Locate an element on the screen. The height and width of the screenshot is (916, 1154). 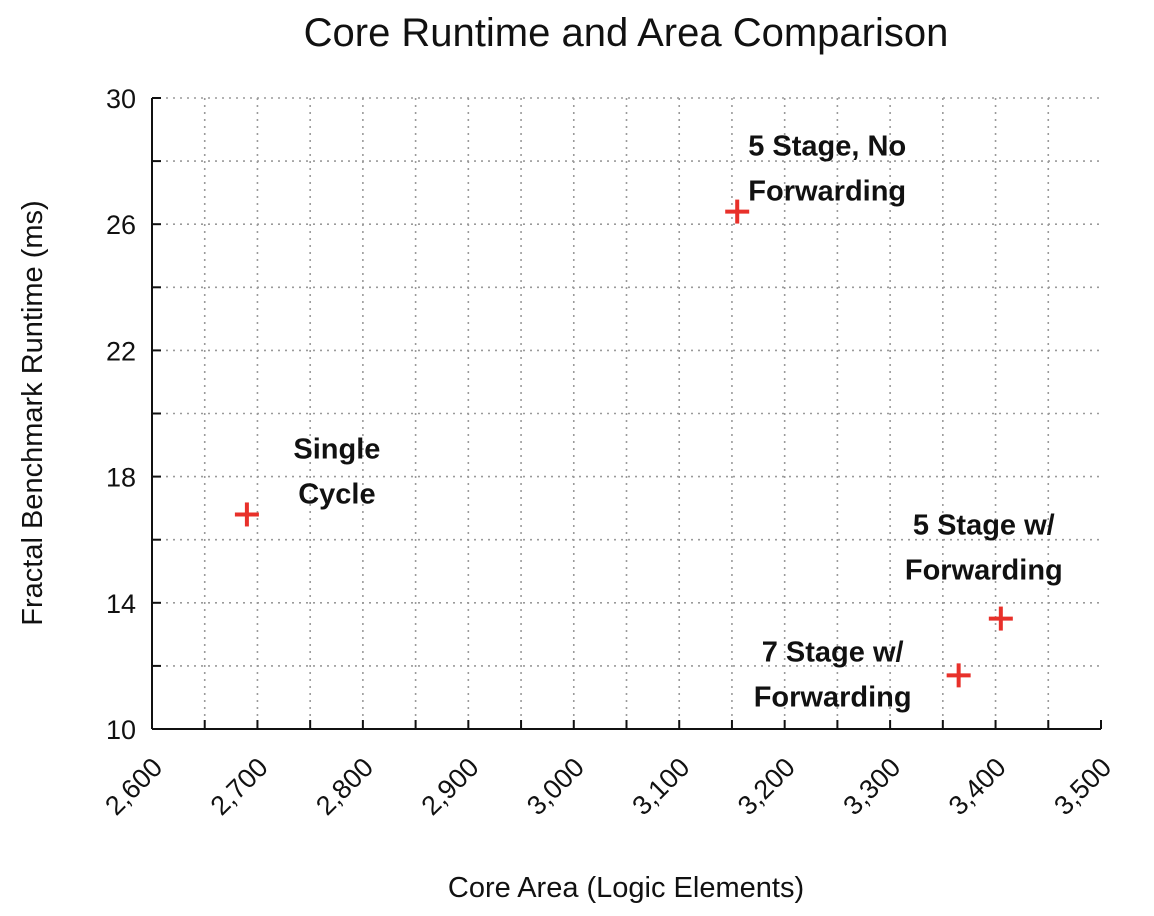
point-label-line: 5 Stage, No is located at coordinates (827, 147).